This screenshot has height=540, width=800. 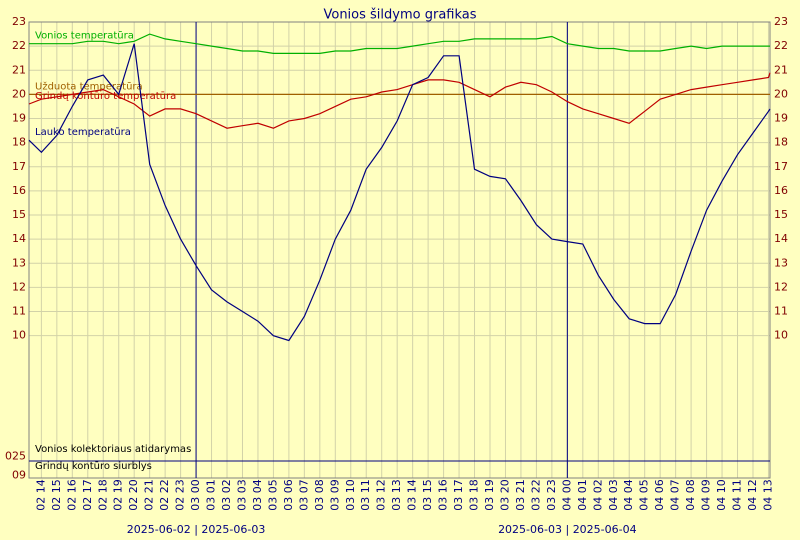 What do you see at coordinates (721, 495) in the screenshot?
I see `x-tick-label: 04 10` at bounding box center [721, 495].